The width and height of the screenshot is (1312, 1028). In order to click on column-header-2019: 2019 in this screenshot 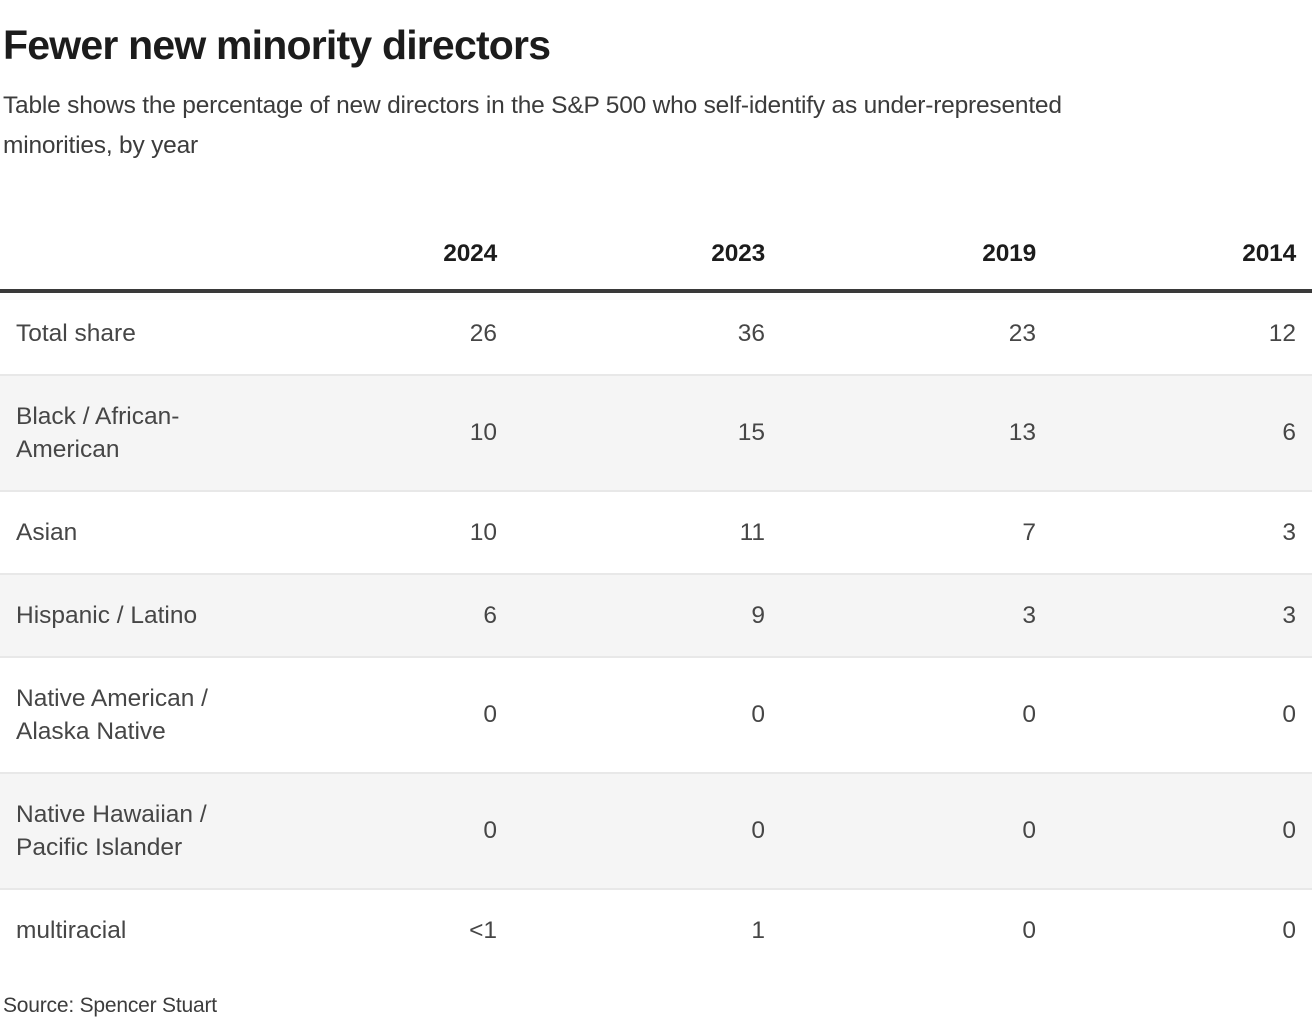, I will do `click(900, 257)`.